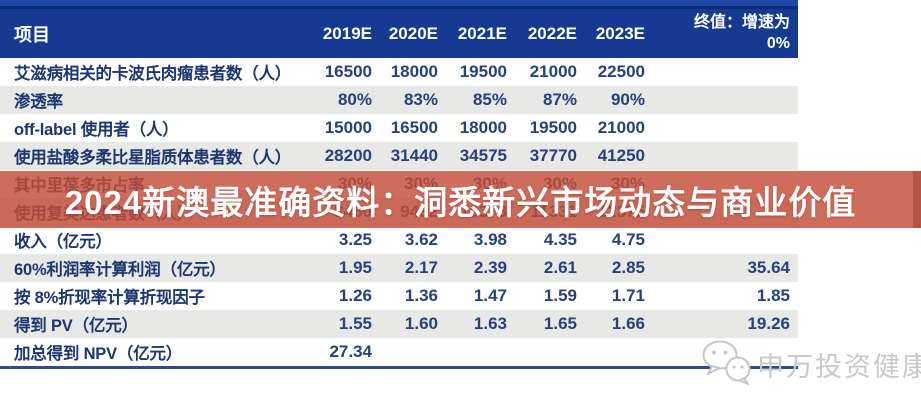 The width and height of the screenshot is (921, 400). I want to click on header-terminal-value: 终值：增速为 0%, so click(717, 34).